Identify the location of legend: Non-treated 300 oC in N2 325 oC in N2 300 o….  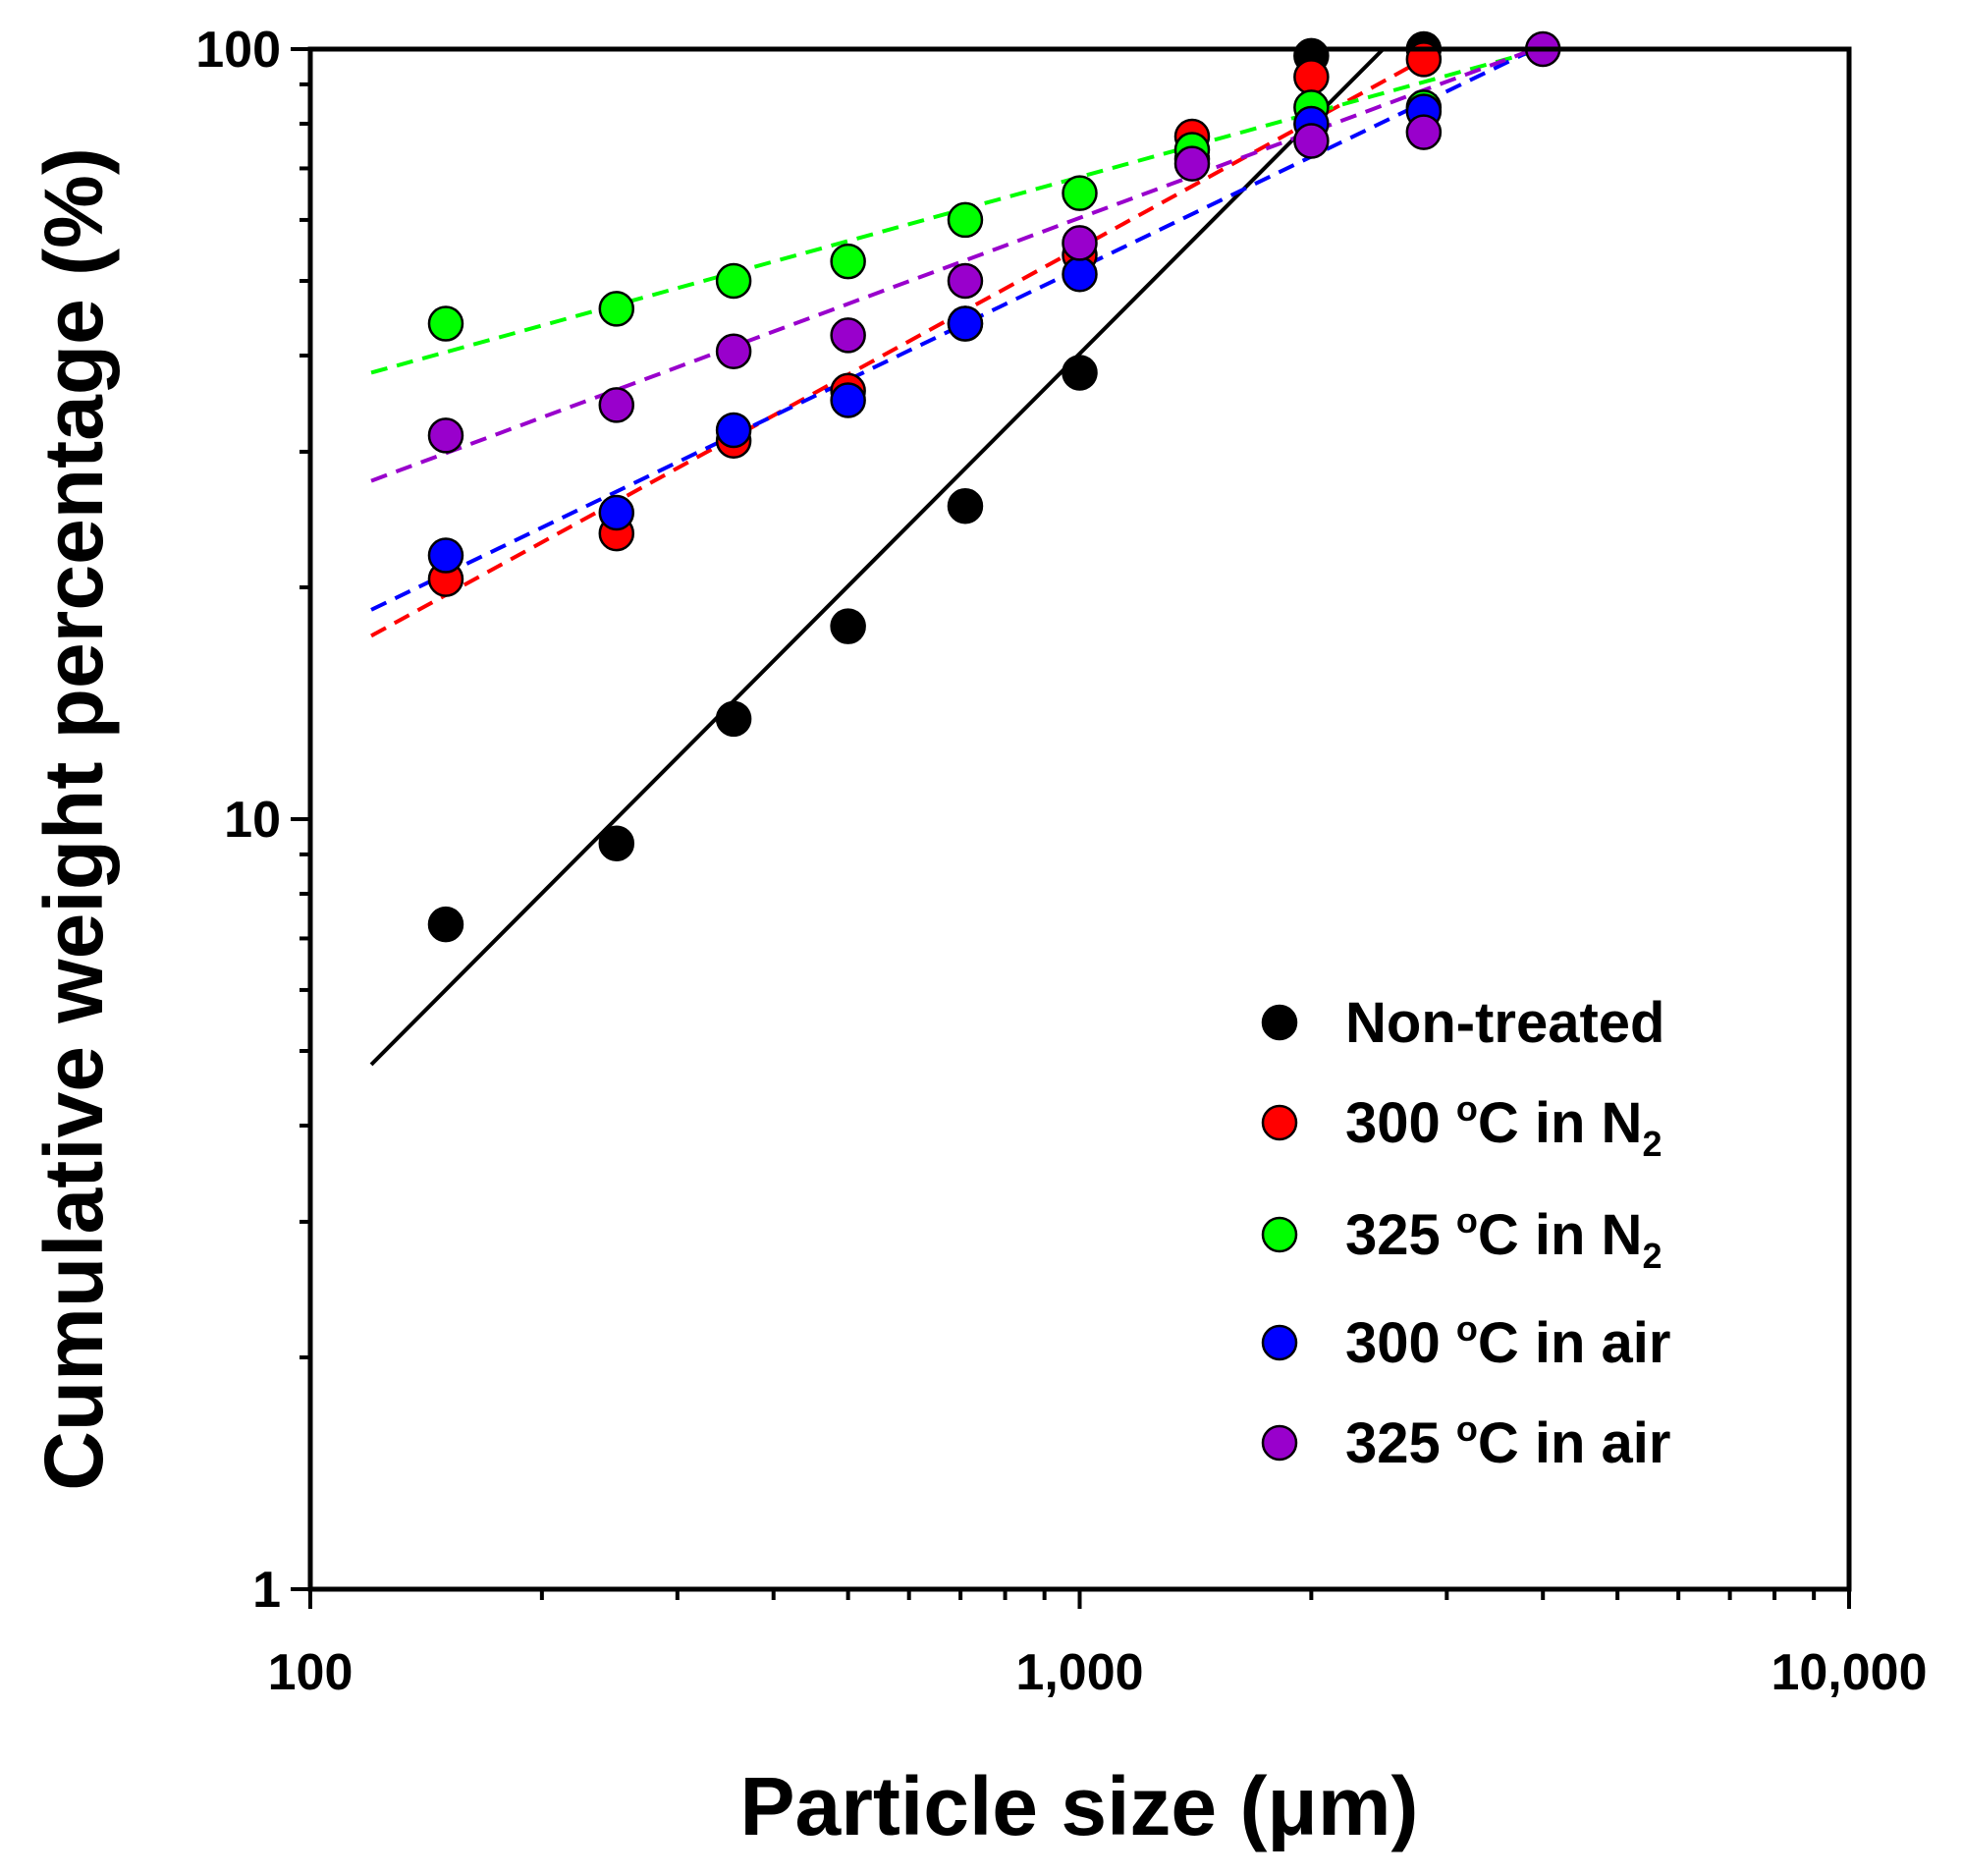
(1466, 1233).